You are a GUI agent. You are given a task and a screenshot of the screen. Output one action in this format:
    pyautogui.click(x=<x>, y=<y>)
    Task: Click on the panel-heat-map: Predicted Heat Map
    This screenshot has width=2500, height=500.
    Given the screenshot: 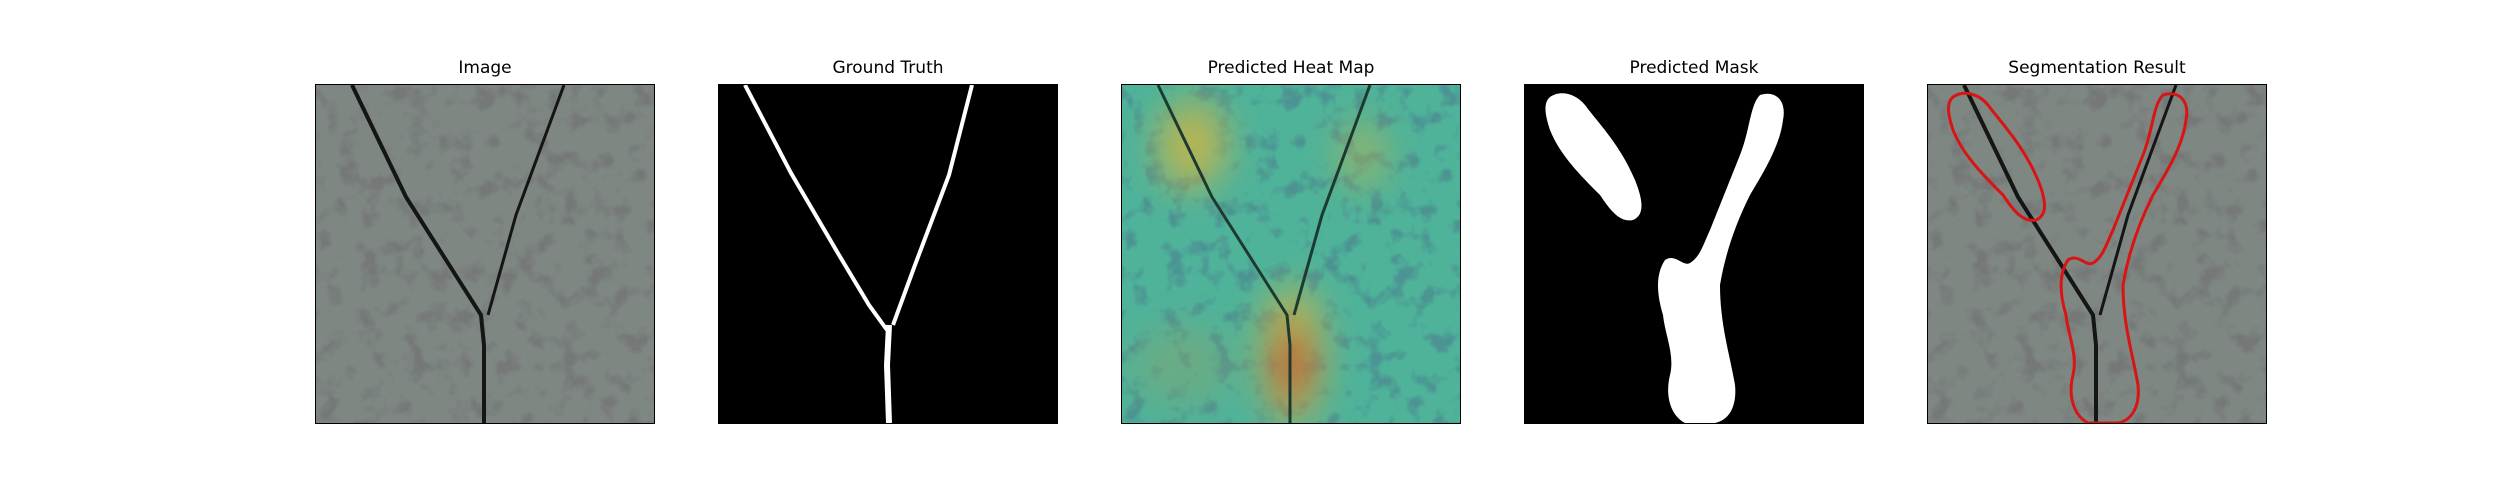 What is the action you would take?
    pyautogui.click(x=1291, y=250)
    